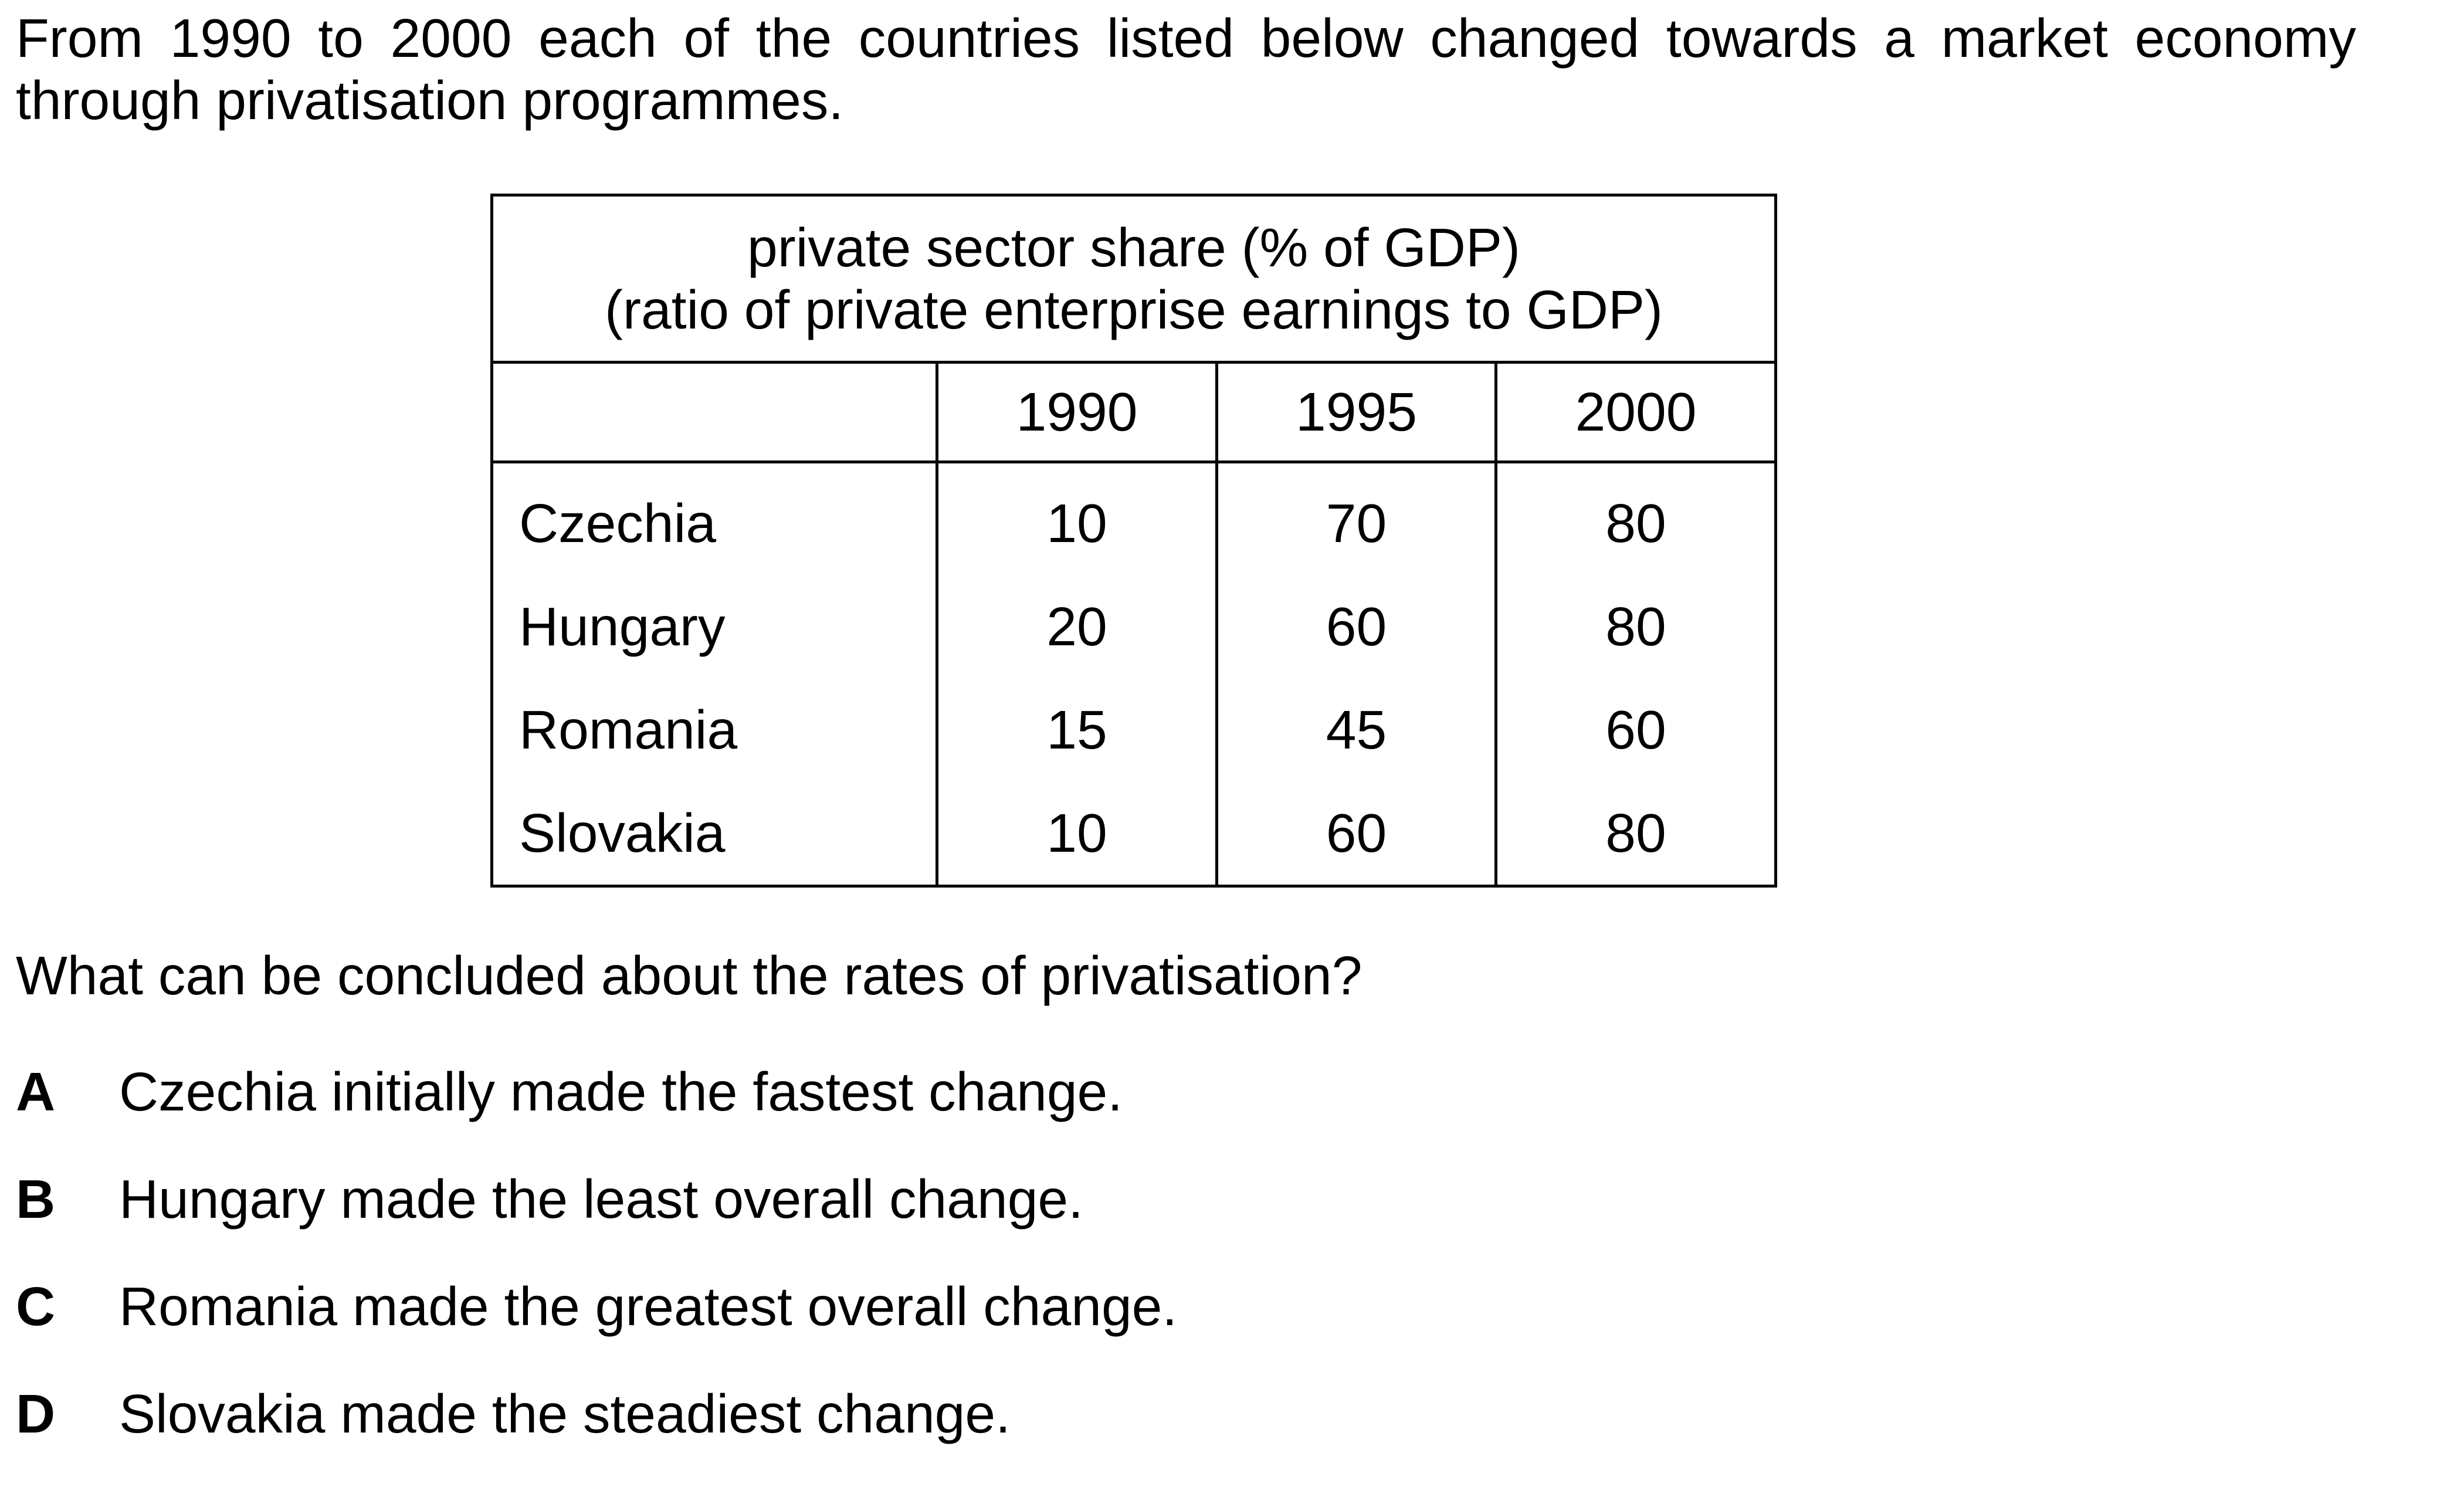 This screenshot has width=2464, height=1490. I want to click on year-header-row: 1990 1995 2000, so click(1134, 412).